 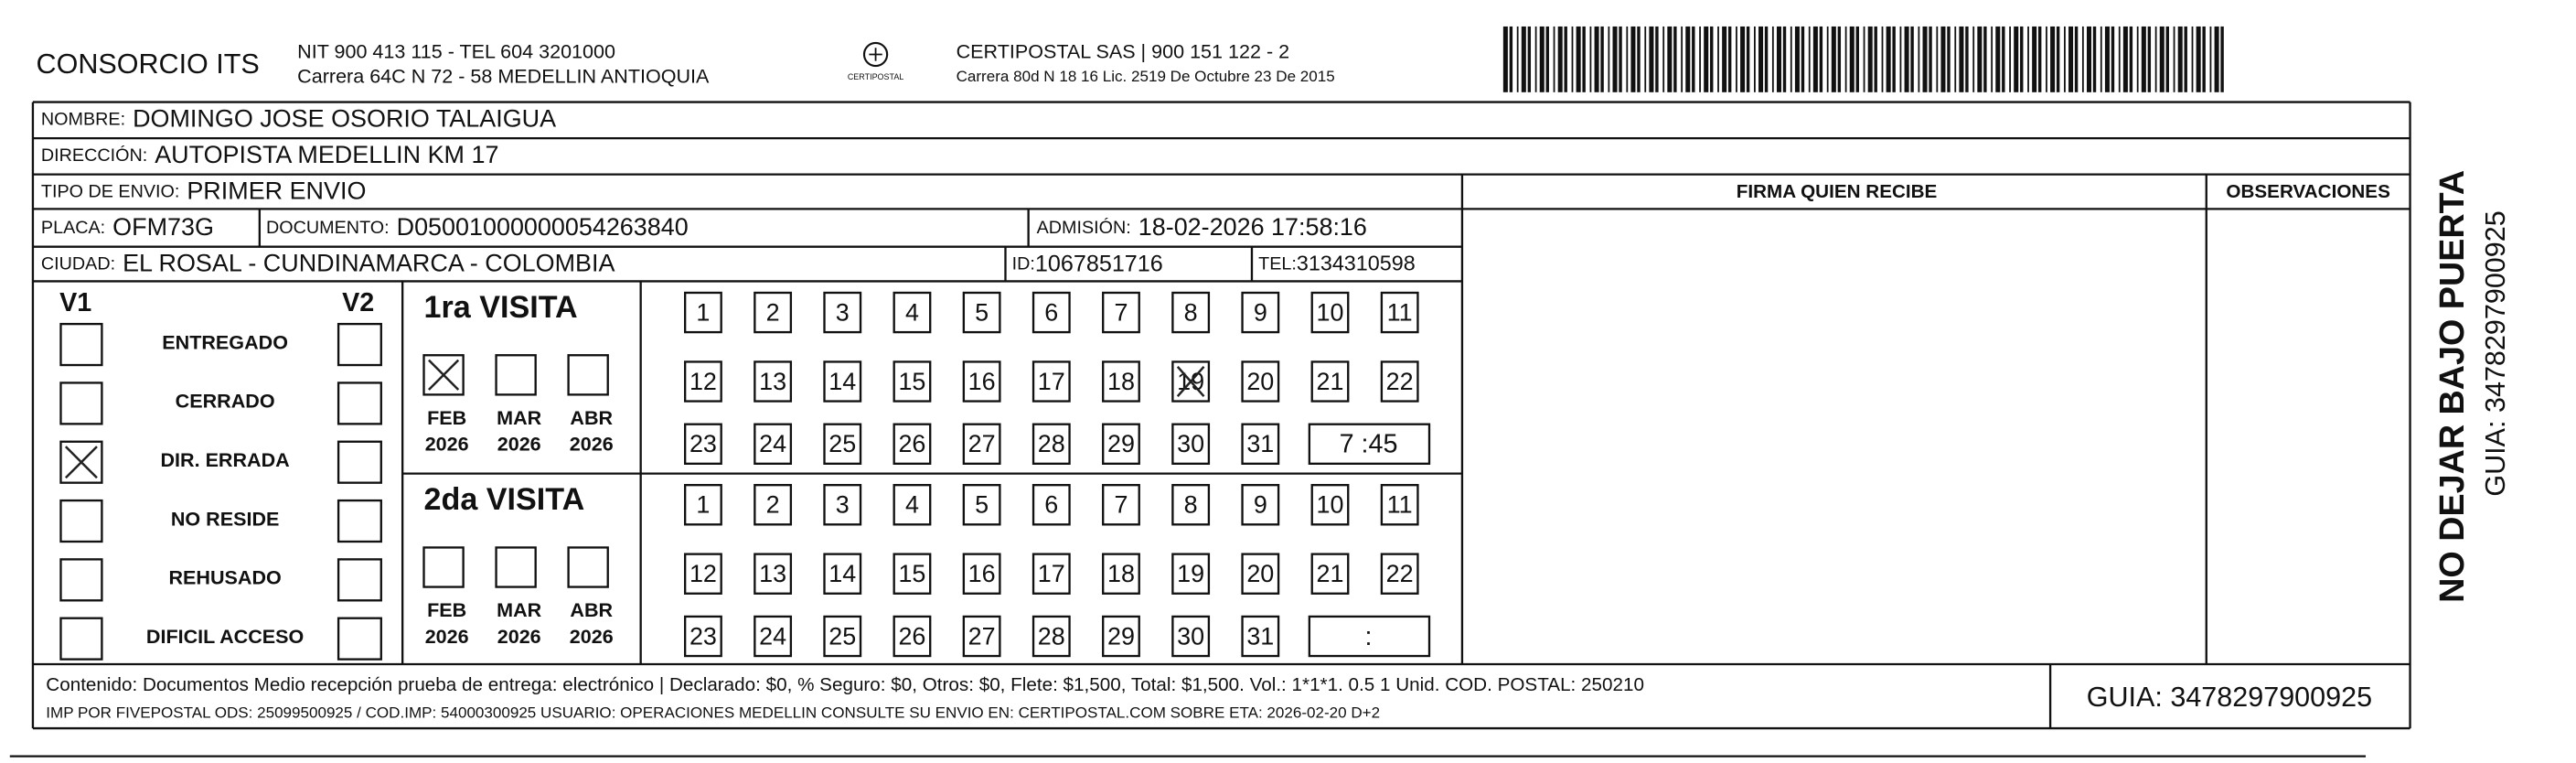 What do you see at coordinates (127, 227) in the screenshot?
I see `field-placa: PLACA: OFM73G` at bounding box center [127, 227].